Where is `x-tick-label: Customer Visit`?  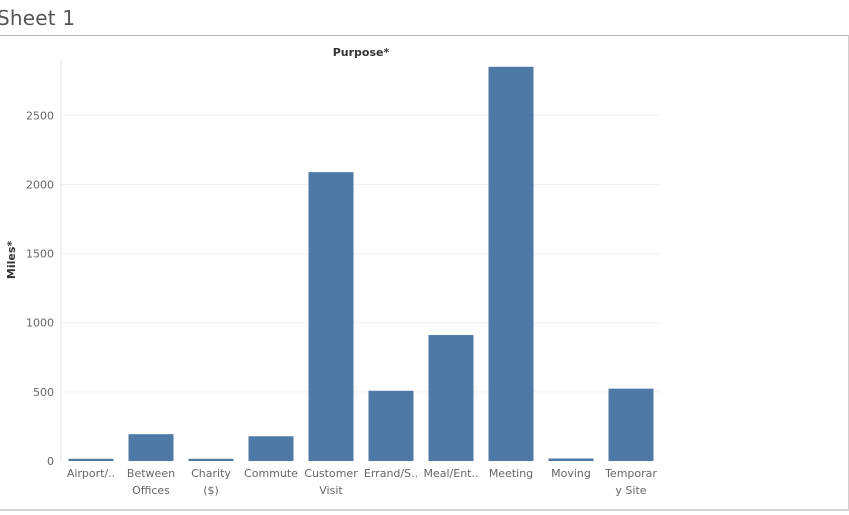 x-tick-label: Customer Visit is located at coordinates (331, 482).